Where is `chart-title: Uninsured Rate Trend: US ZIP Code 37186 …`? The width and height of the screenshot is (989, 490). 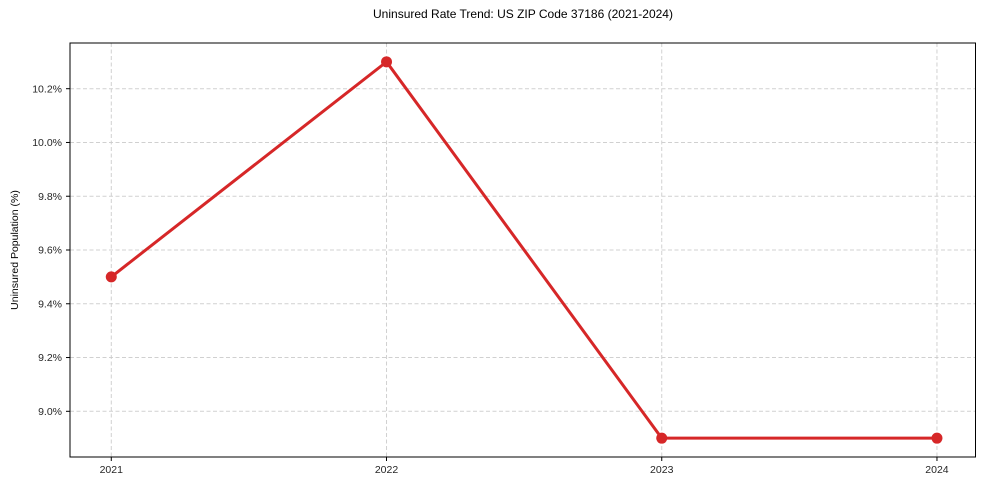 chart-title: Uninsured Rate Trend: US ZIP Code 37186 … is located at coordinates (523, 14).